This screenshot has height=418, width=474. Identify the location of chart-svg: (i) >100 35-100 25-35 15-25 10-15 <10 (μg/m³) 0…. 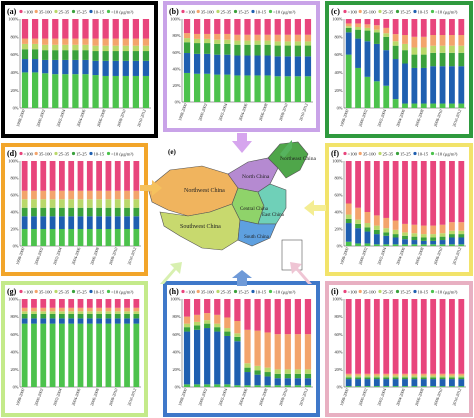
(398, 346).